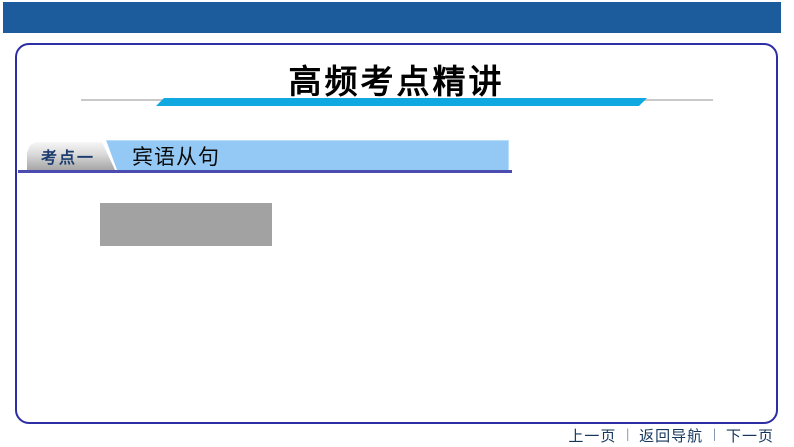 The image size is (794, 447). What do you see at coordinates (265, 171) in the screenshot?
I see `section-underline` at bounding box center [265, 171].